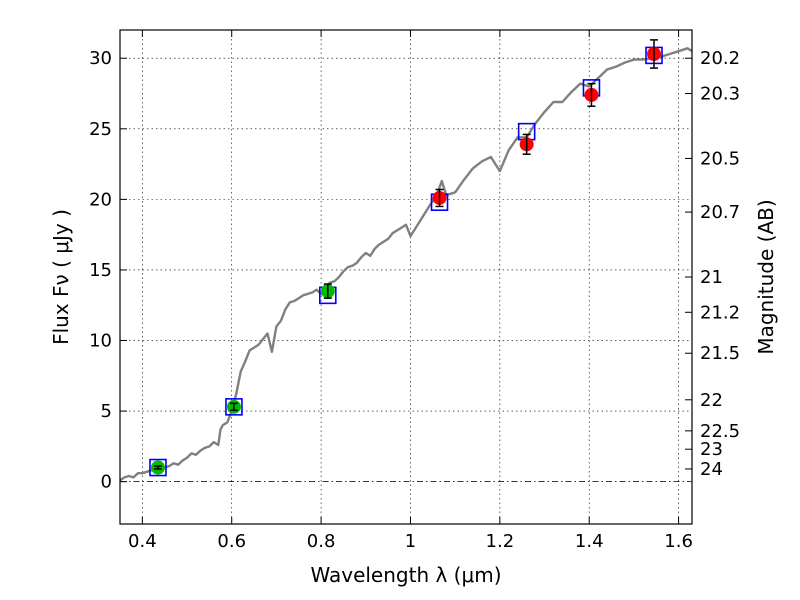 The height and width of the screenshot is (600, 800). I want to click on x-tick-label: 0.6, so click(231, 541).